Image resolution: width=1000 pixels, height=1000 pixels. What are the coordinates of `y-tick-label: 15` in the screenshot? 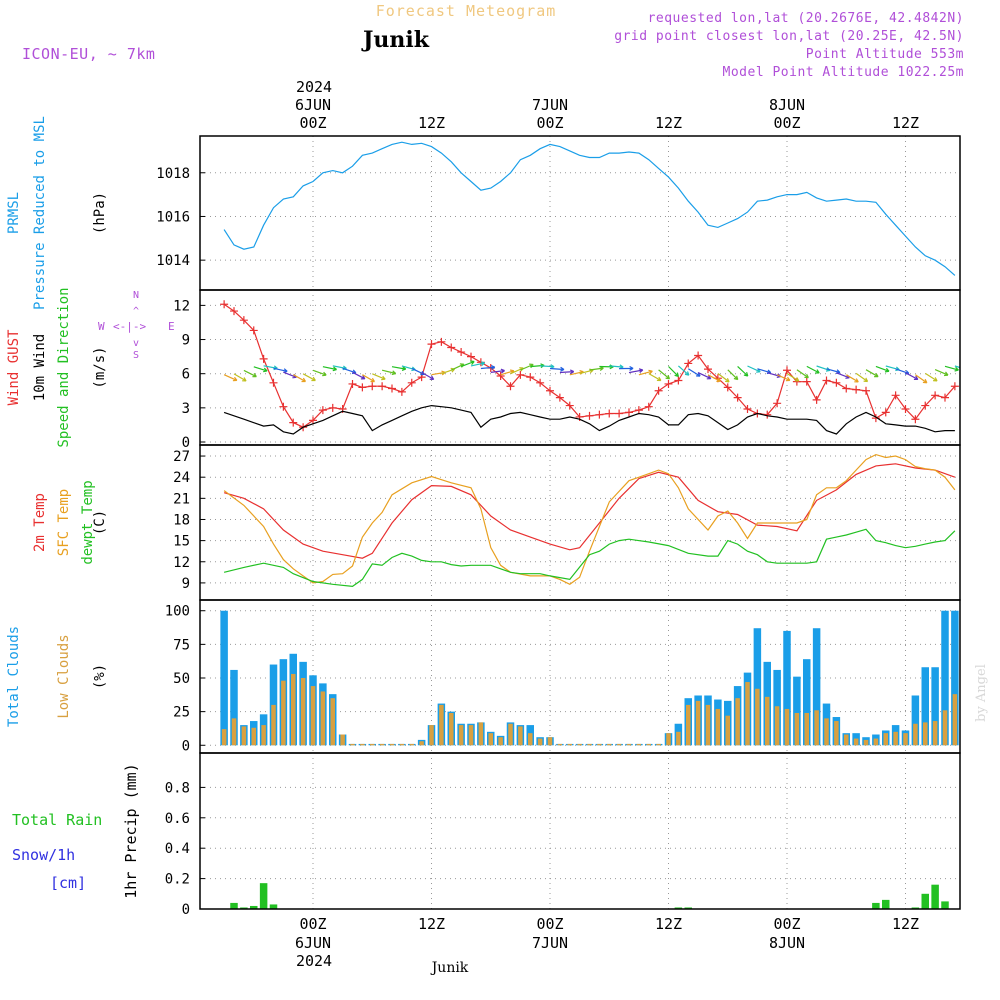 It's located at (181, 542).